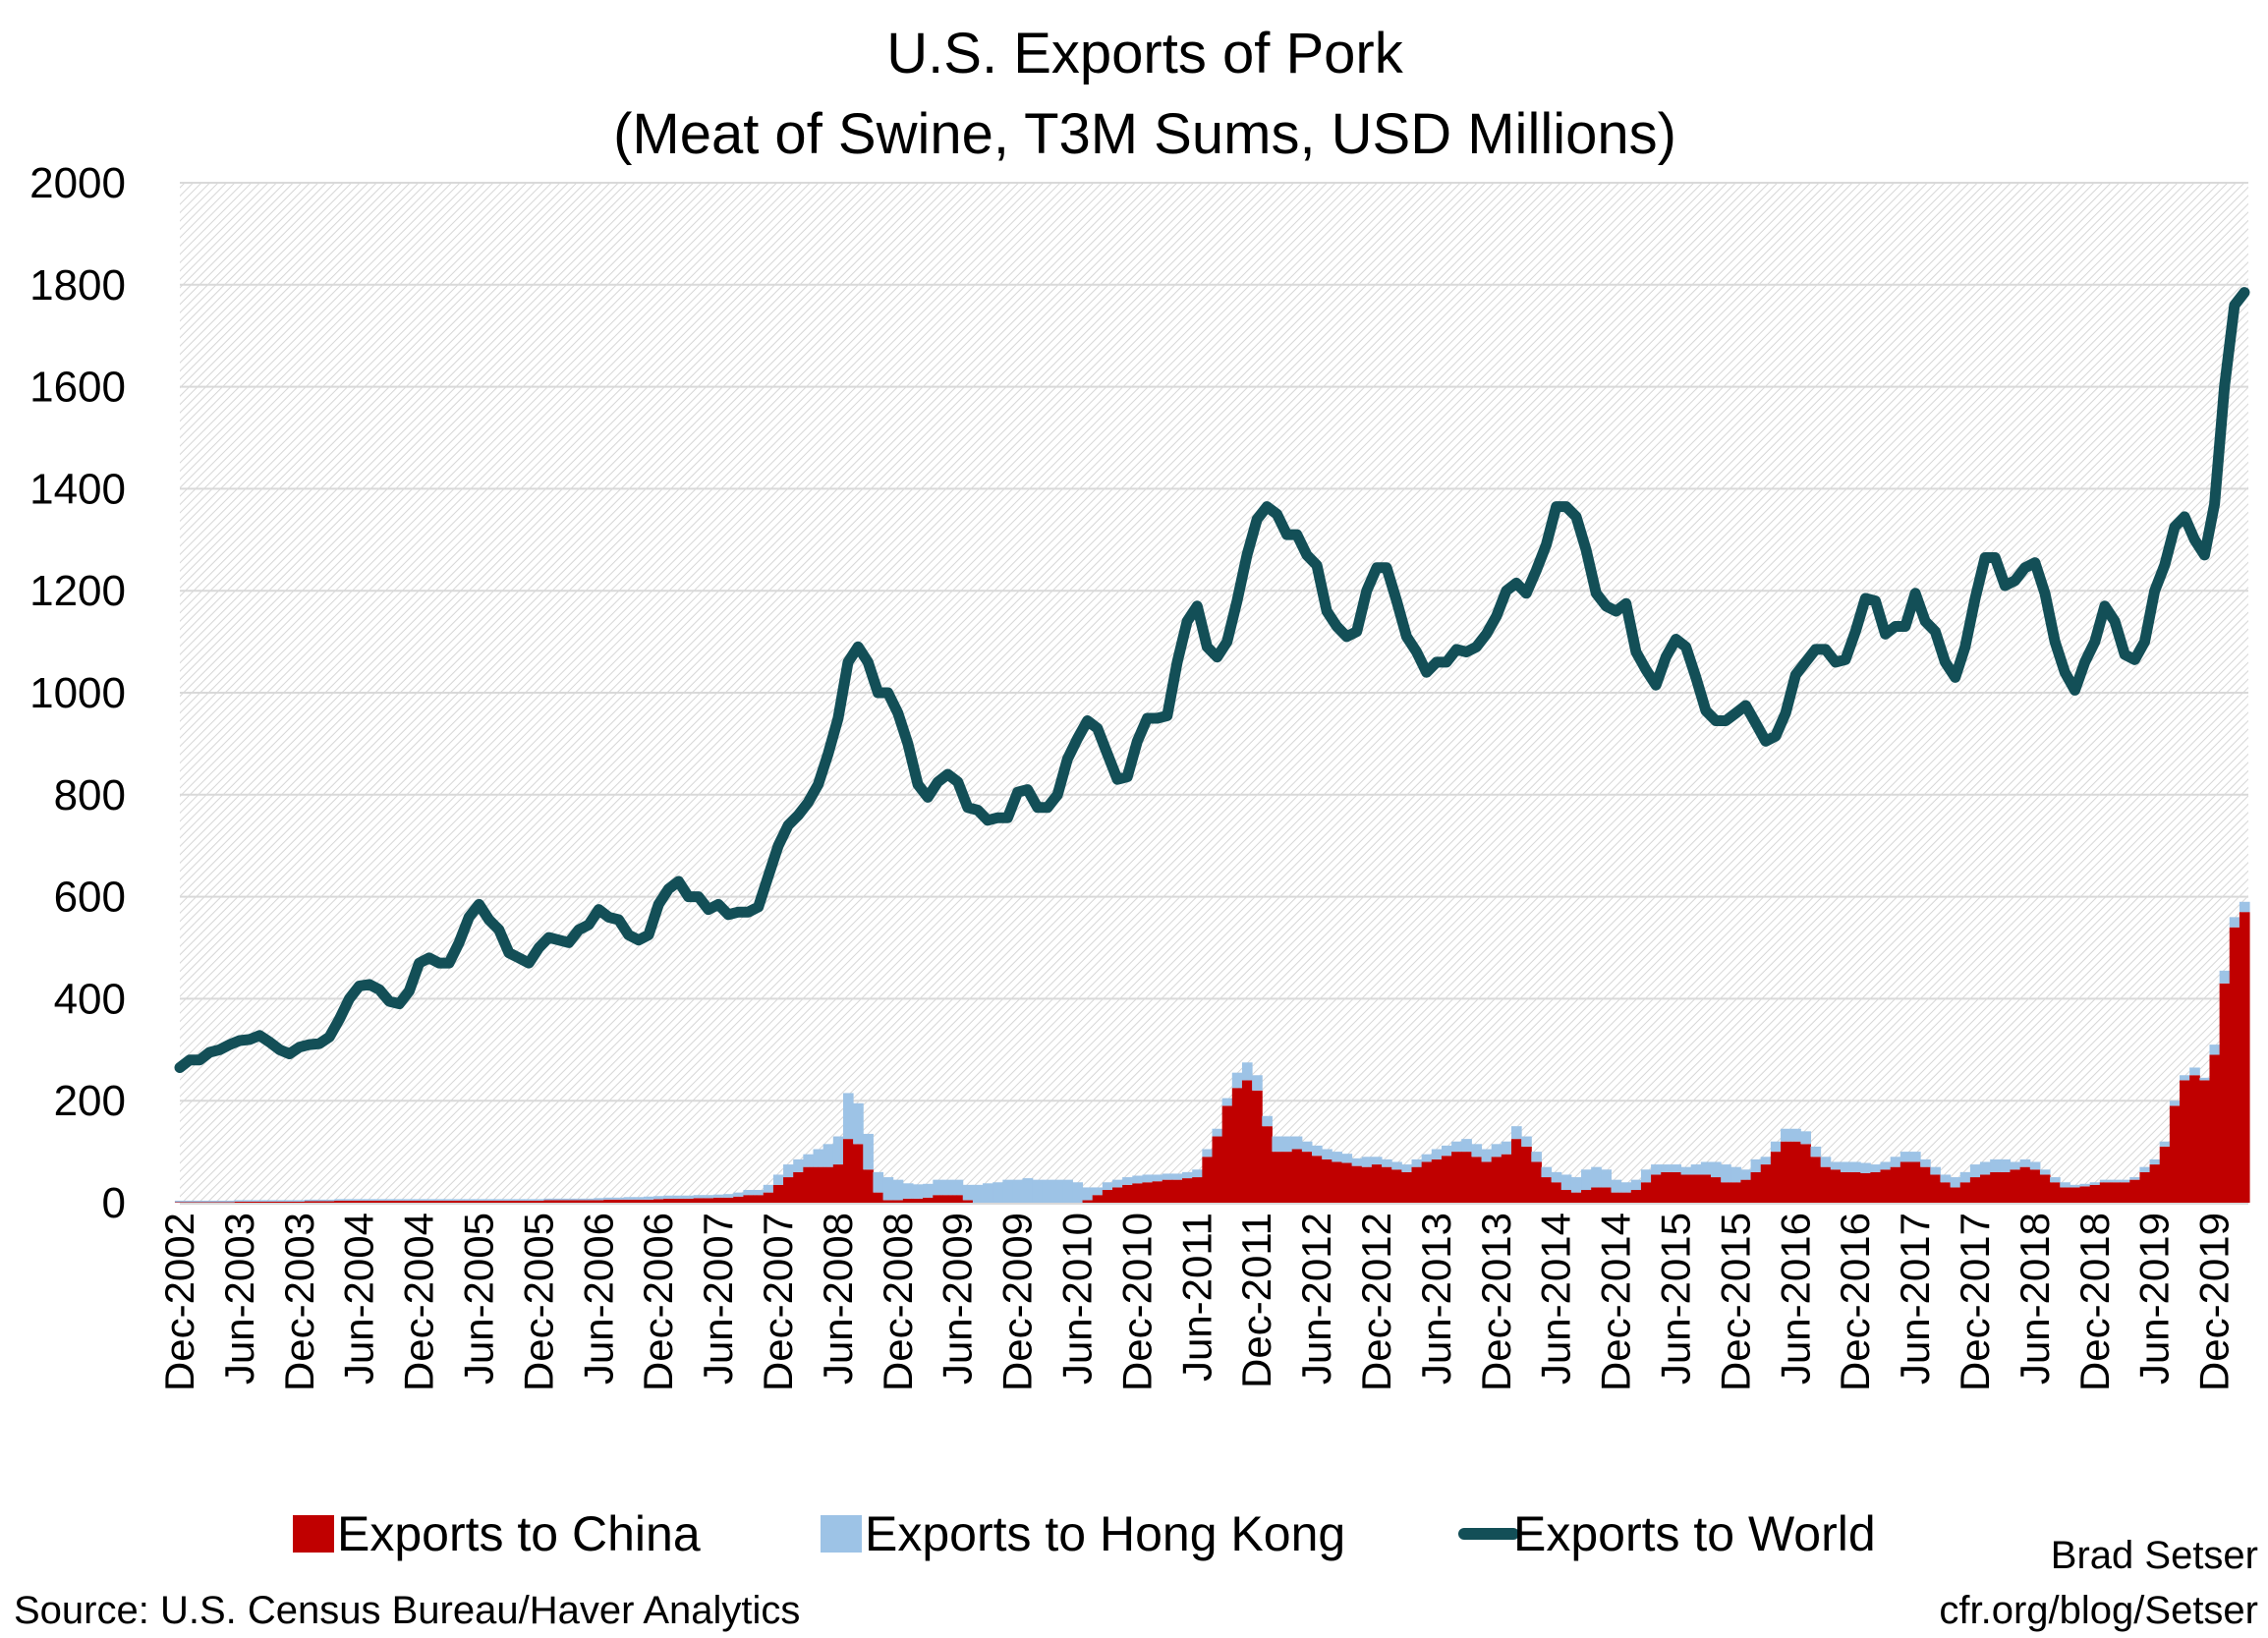 Image resolution: width=2268 pixels, height=1638 pixels. Describe the element at coordinates (1676, 1298) in the screenshot. I see `x-tick-label: Jun-2015` at that location.